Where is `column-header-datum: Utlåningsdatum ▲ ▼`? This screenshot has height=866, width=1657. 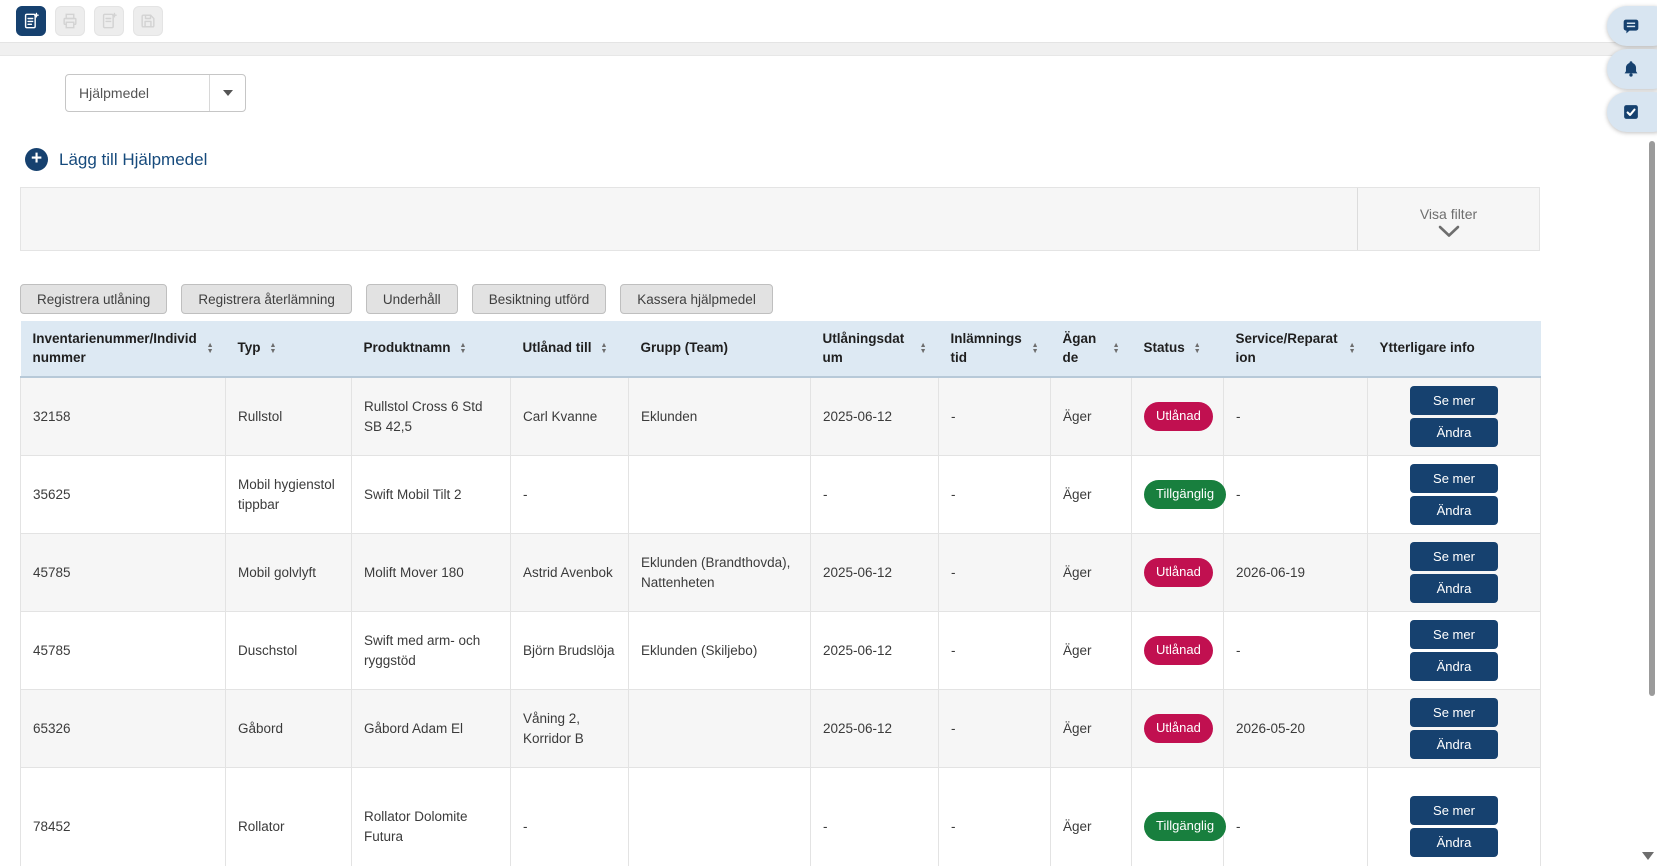
column-header-datum: Utlåningsdatum ▲ ▼ is located at coordinates (874, 349).